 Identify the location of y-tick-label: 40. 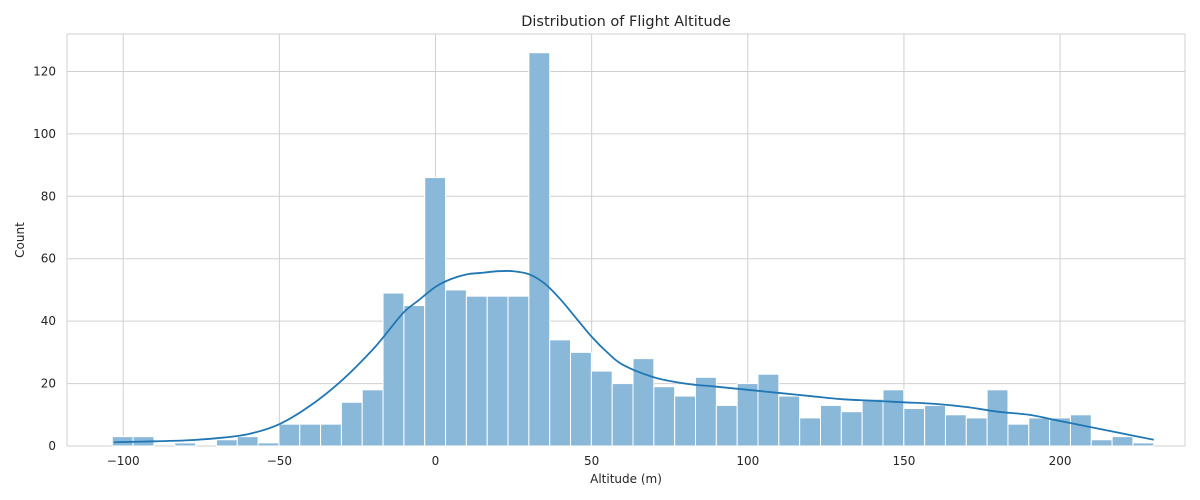
(48, 321).